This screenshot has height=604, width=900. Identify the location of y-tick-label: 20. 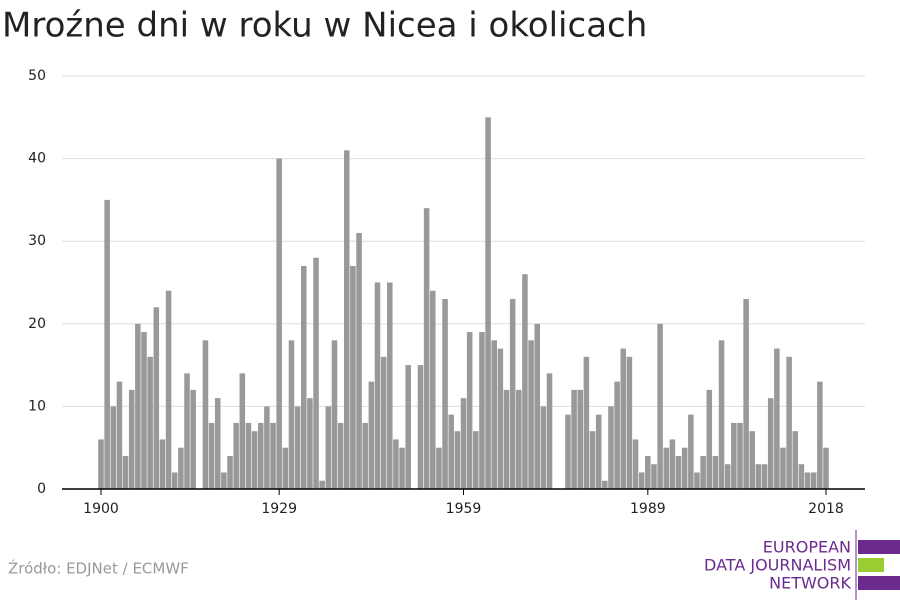
(37, 324).